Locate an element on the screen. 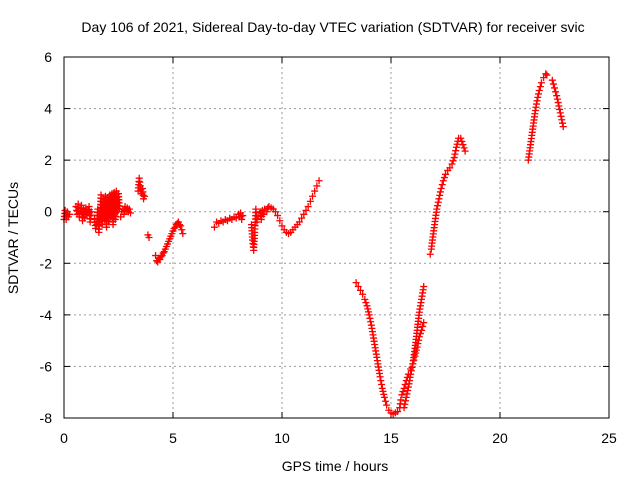  y-tick-label: 2 is located at coordinates (48, 160).